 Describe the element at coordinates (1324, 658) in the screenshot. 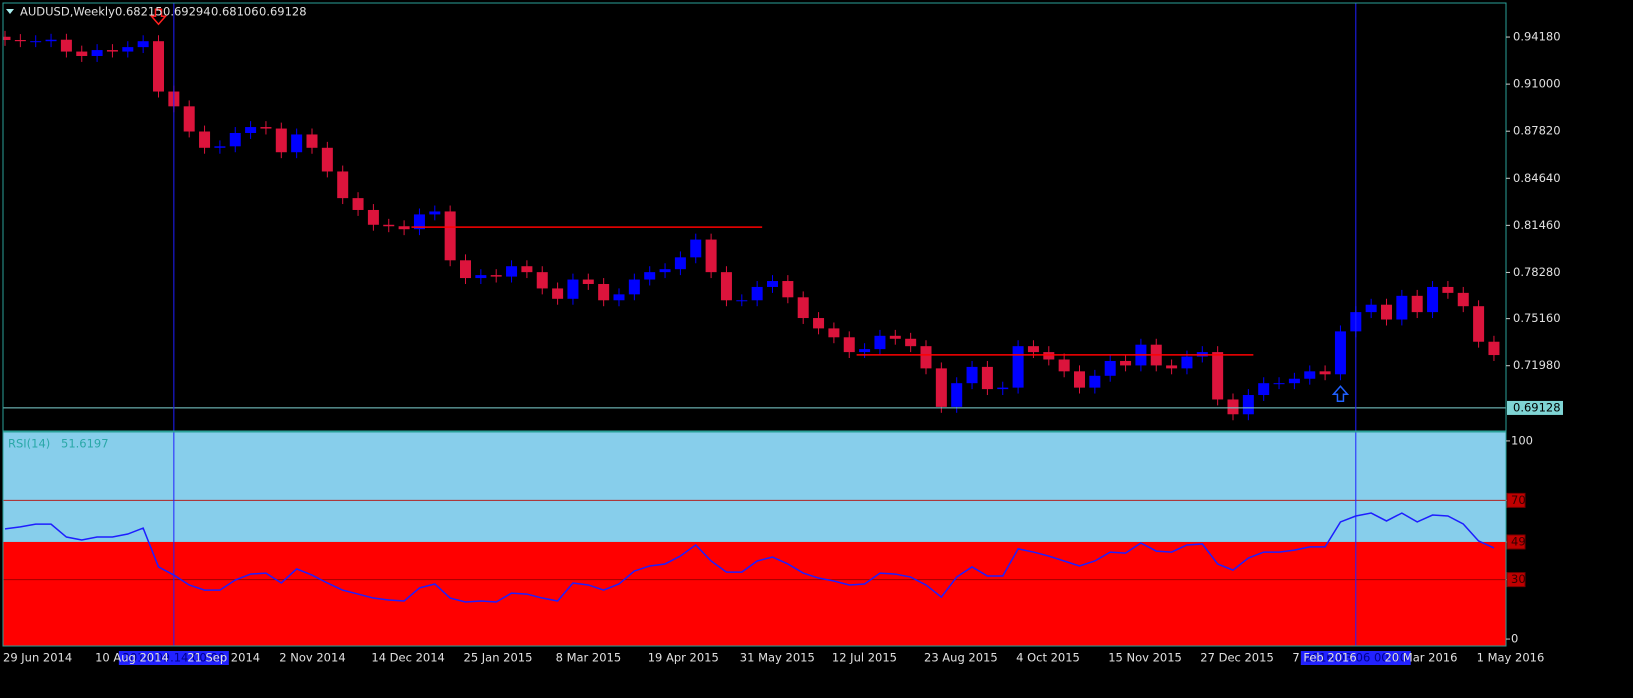

I see `x-tick-label: 7 Feb 2016` at that location.